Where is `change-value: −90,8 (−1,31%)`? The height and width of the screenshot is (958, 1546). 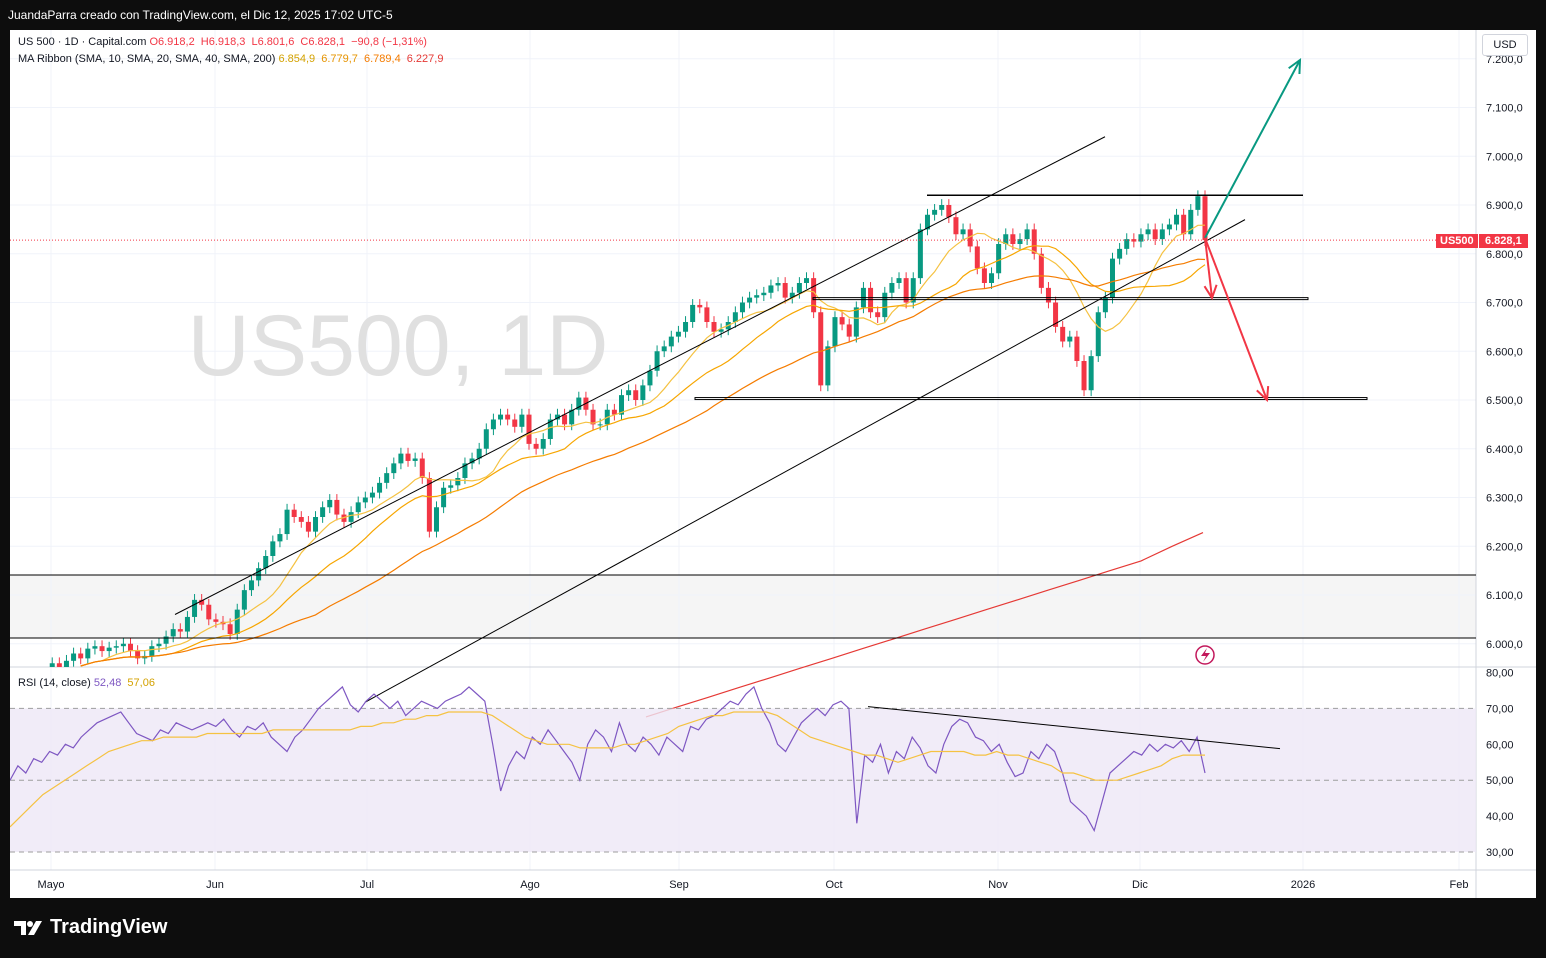 change-value: −90,8 (−1,31%) is located at coordinates (389, 42).